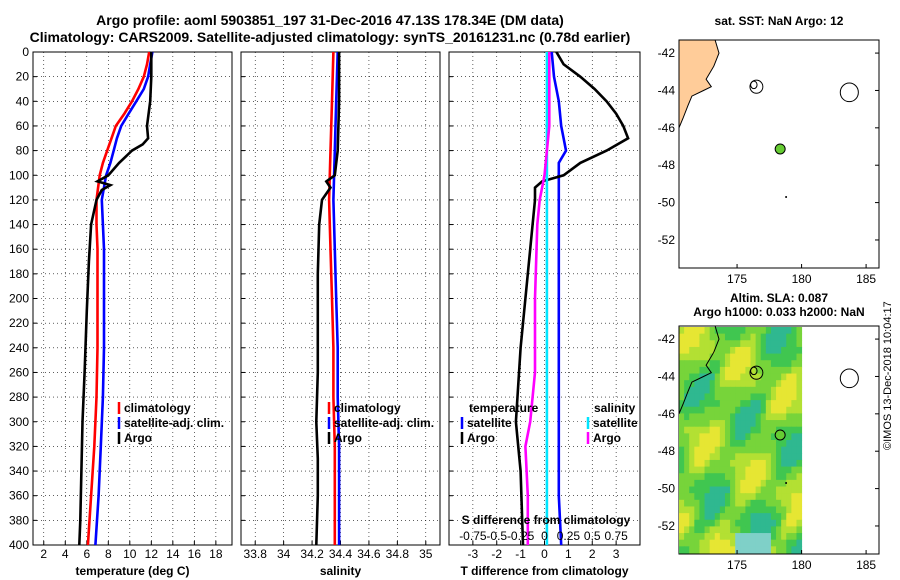  I want to click on diff-top-tick-label: 0, so click(544, 536).